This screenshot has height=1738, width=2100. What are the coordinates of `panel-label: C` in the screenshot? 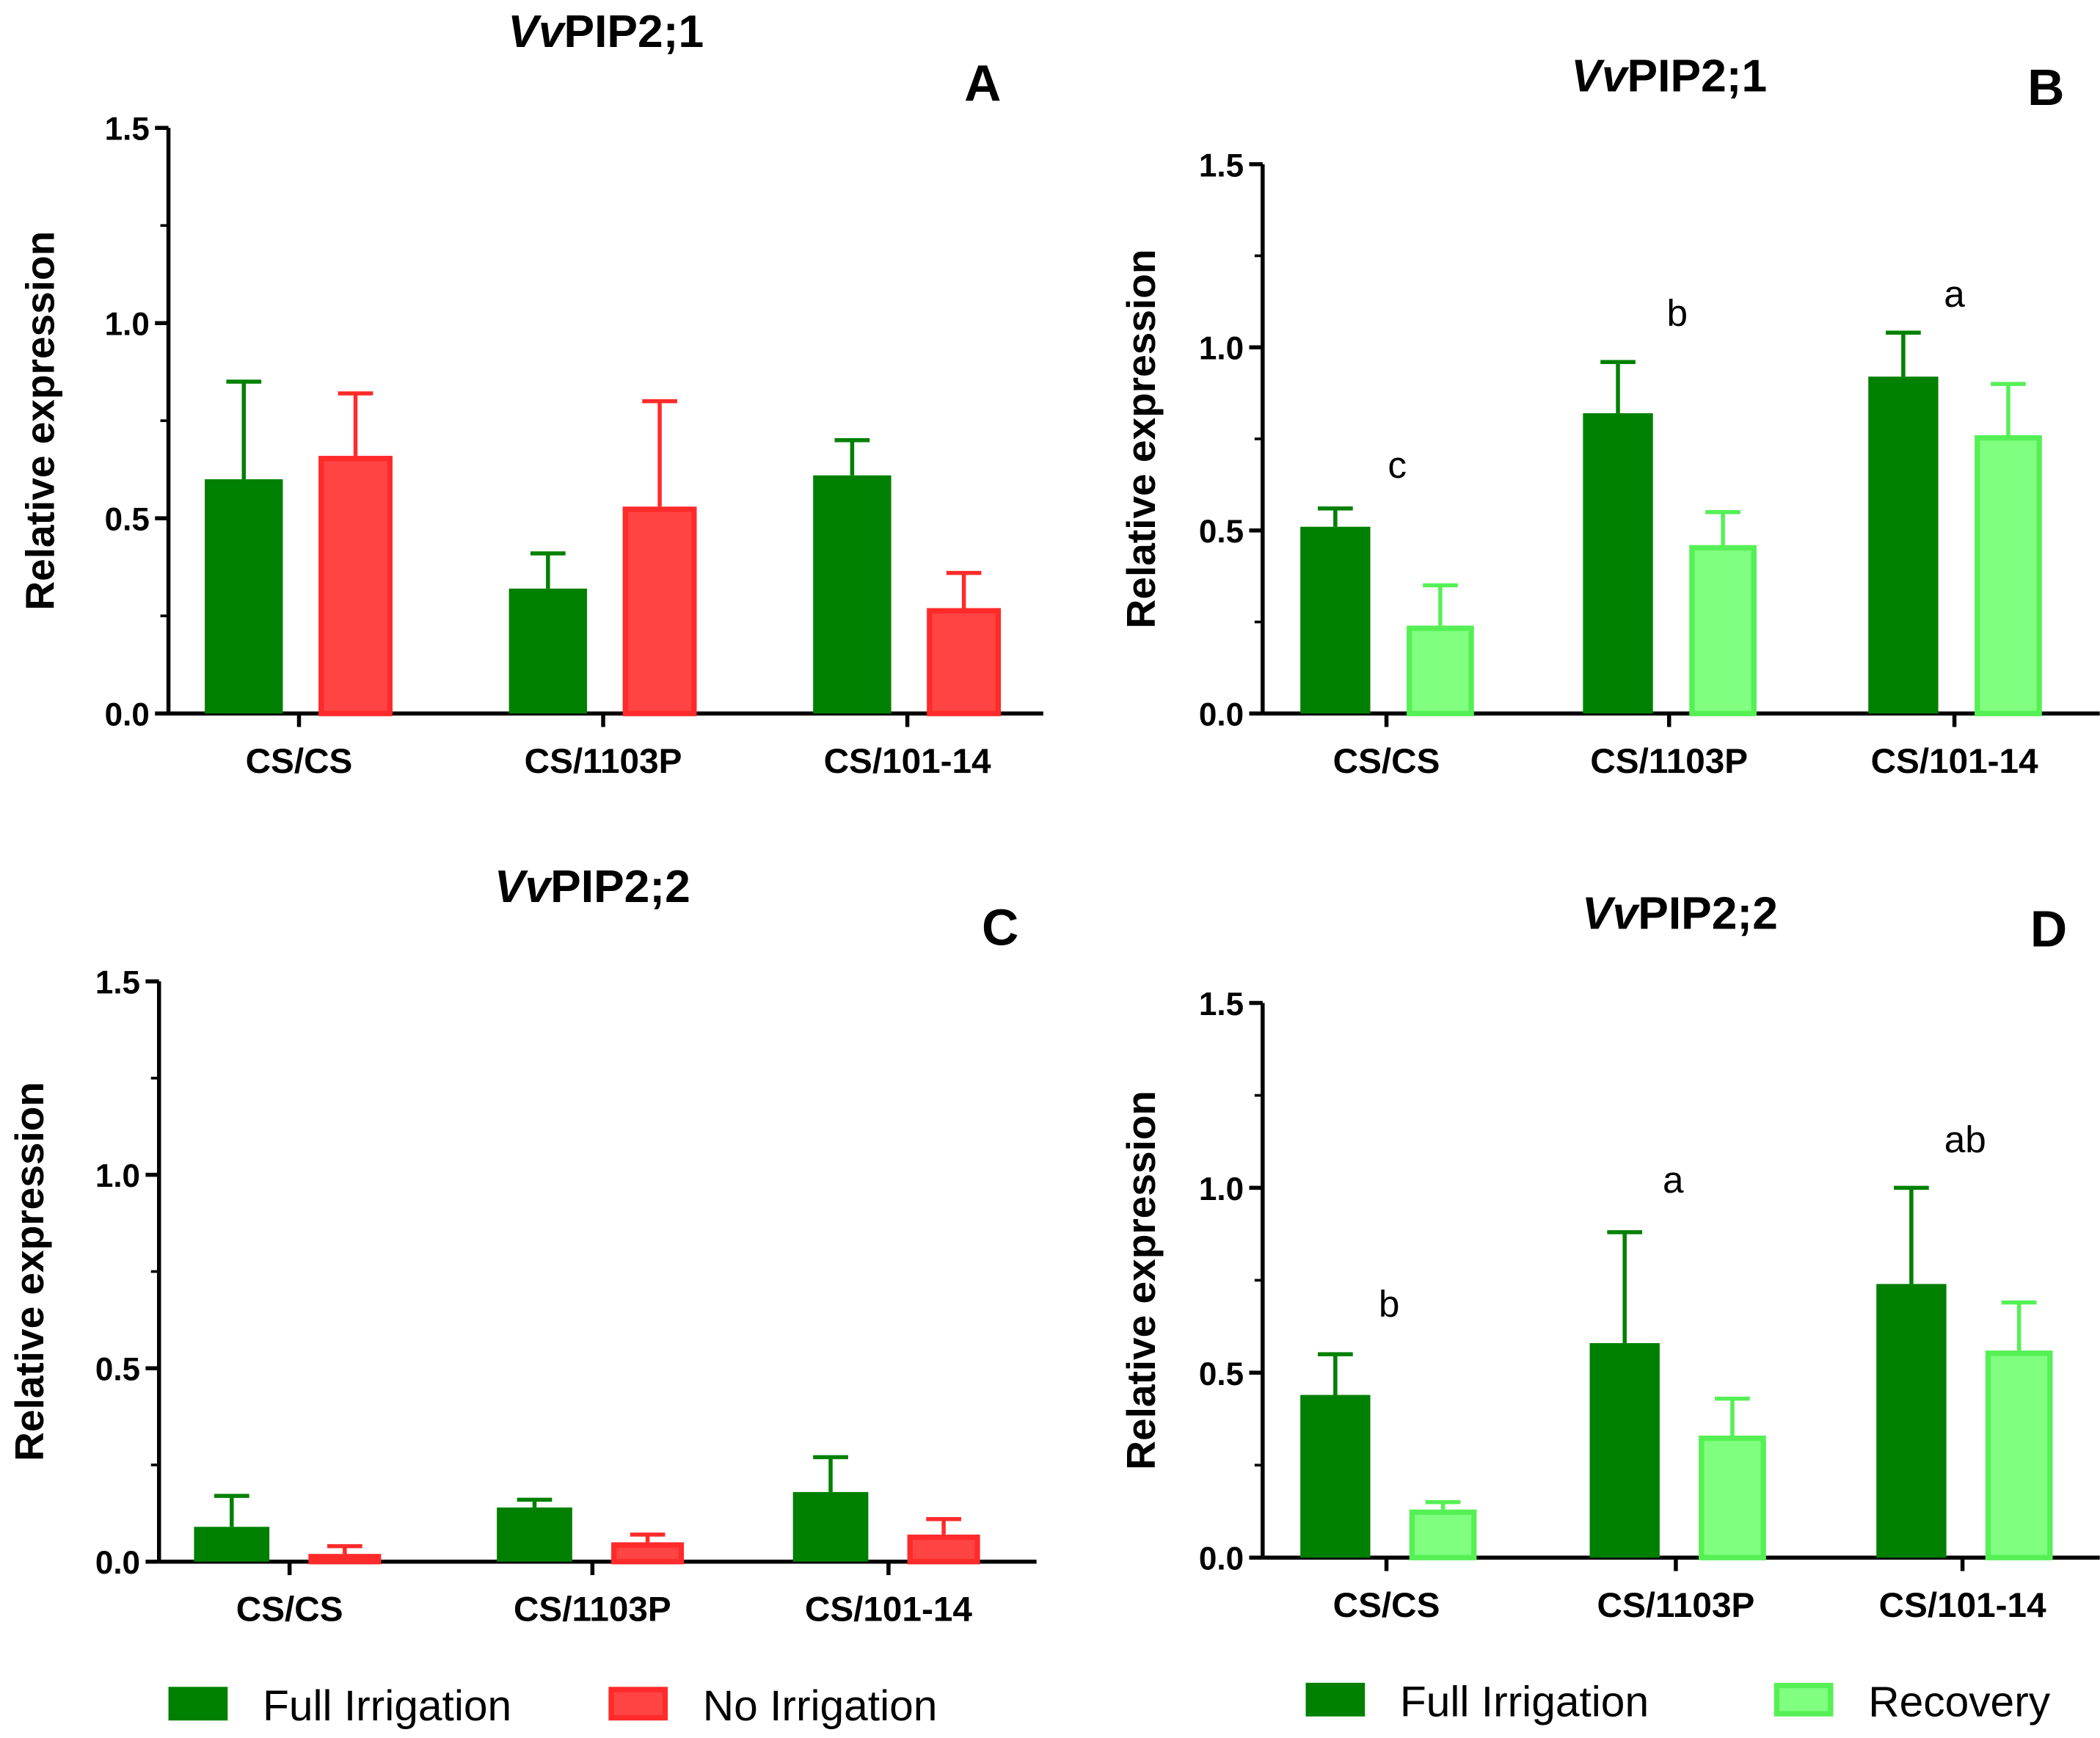 It's located at (1000, 927).